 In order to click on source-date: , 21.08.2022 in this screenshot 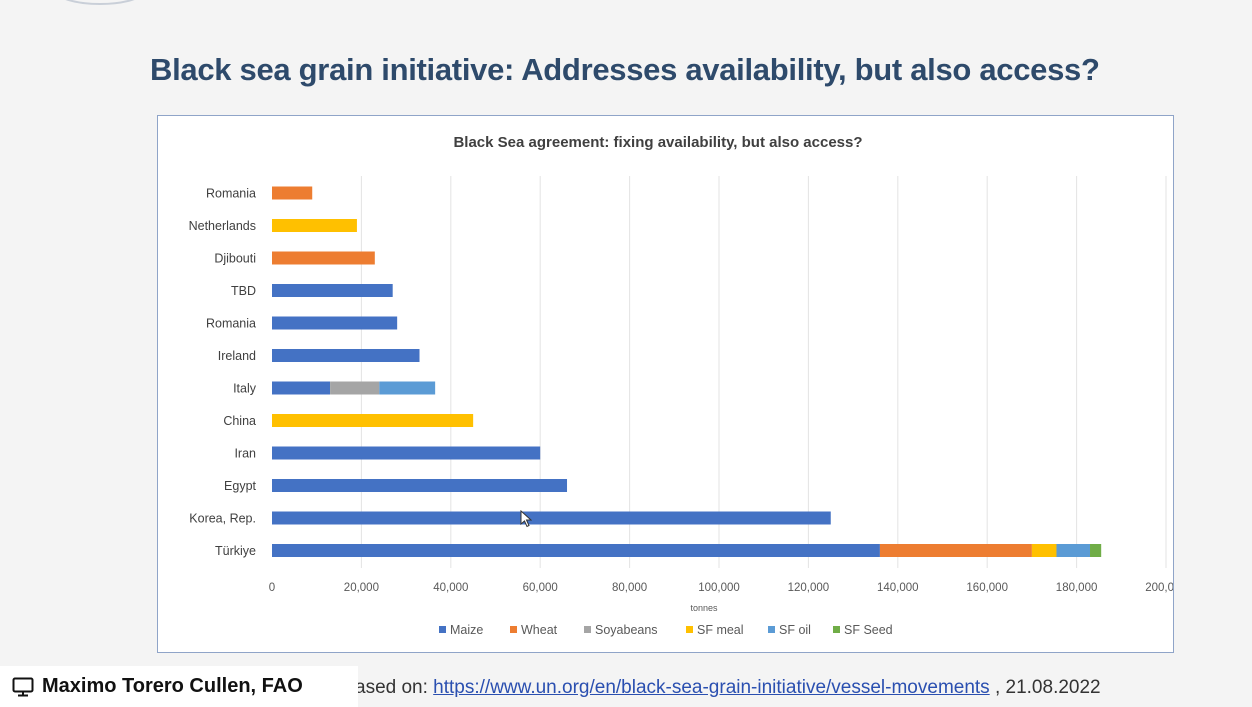, I will do `click(1045, 687)`.